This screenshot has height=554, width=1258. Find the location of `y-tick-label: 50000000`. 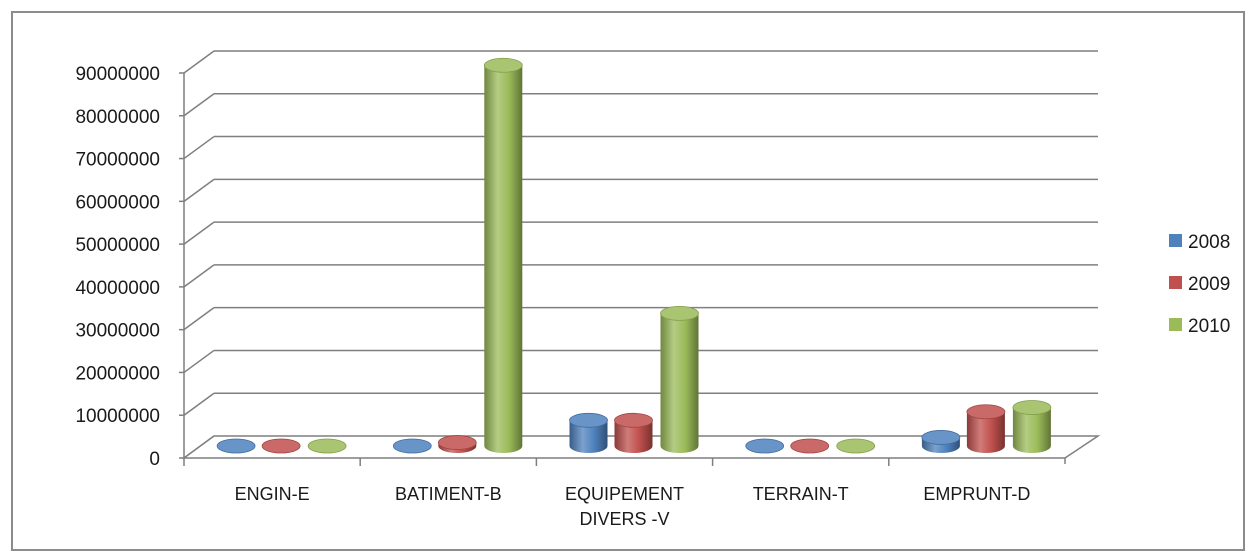

y-tick-label: 50000000 is located at coordinates (117, 245).